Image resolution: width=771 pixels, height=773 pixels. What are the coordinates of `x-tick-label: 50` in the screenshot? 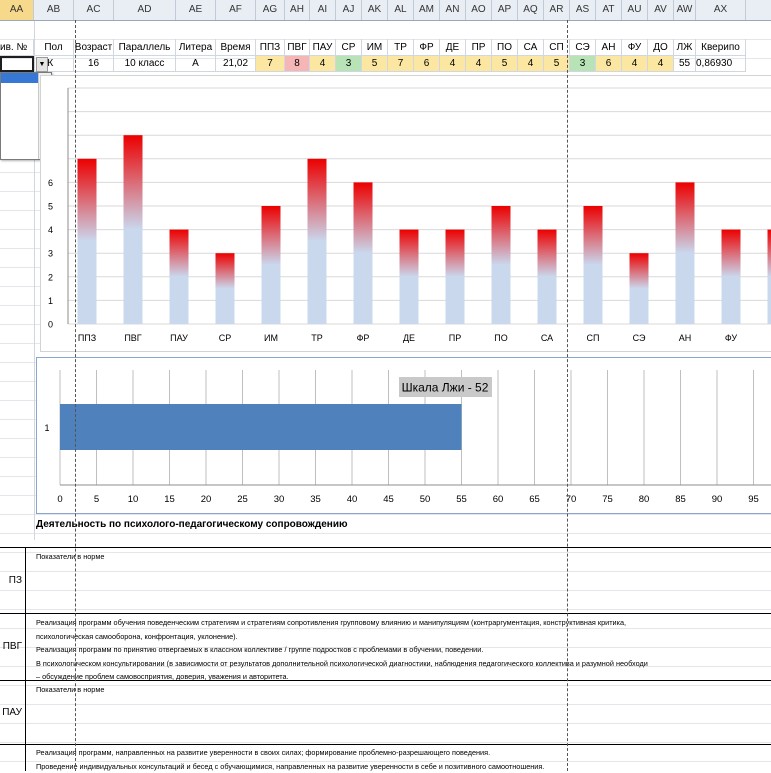 It's located at (425, 499).